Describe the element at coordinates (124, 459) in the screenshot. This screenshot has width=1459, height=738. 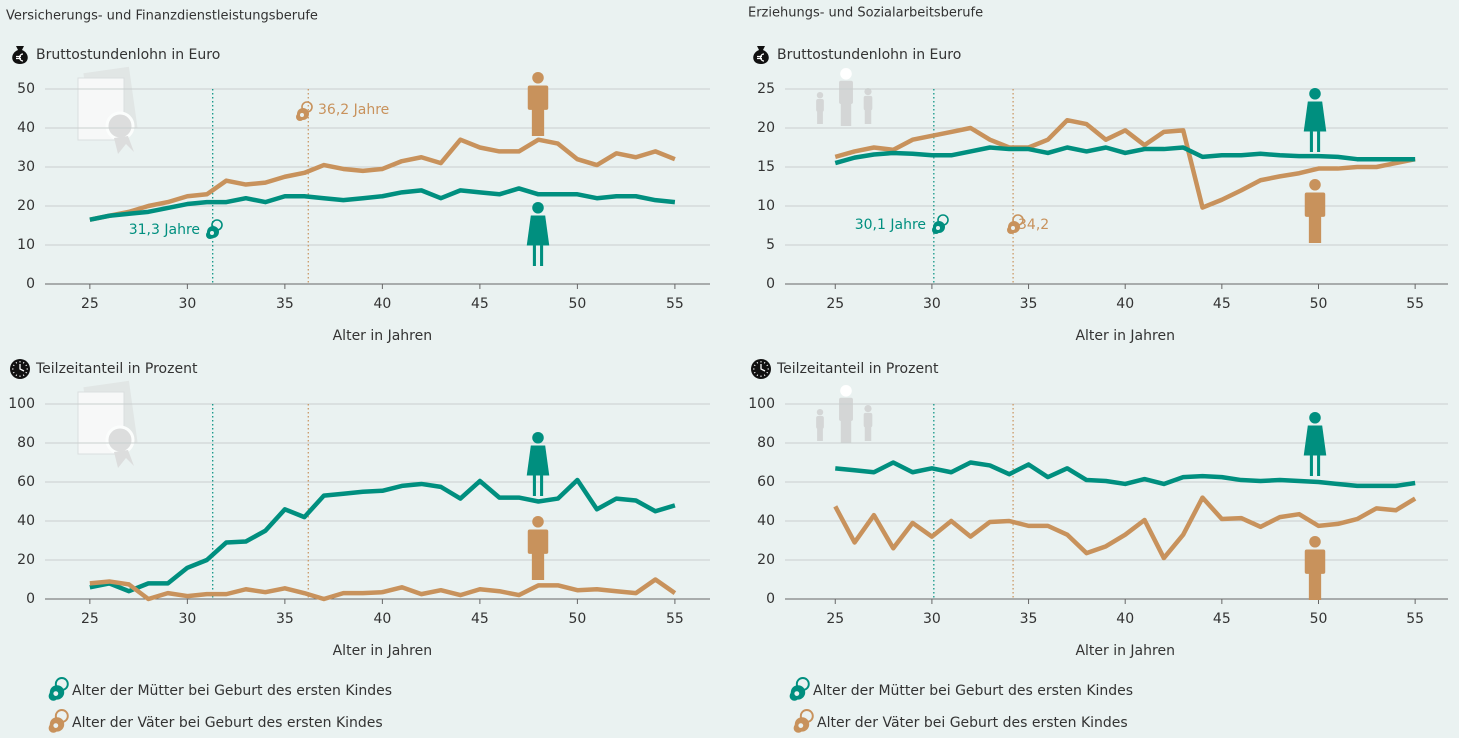
I see `certificate-ribbon` at that location.